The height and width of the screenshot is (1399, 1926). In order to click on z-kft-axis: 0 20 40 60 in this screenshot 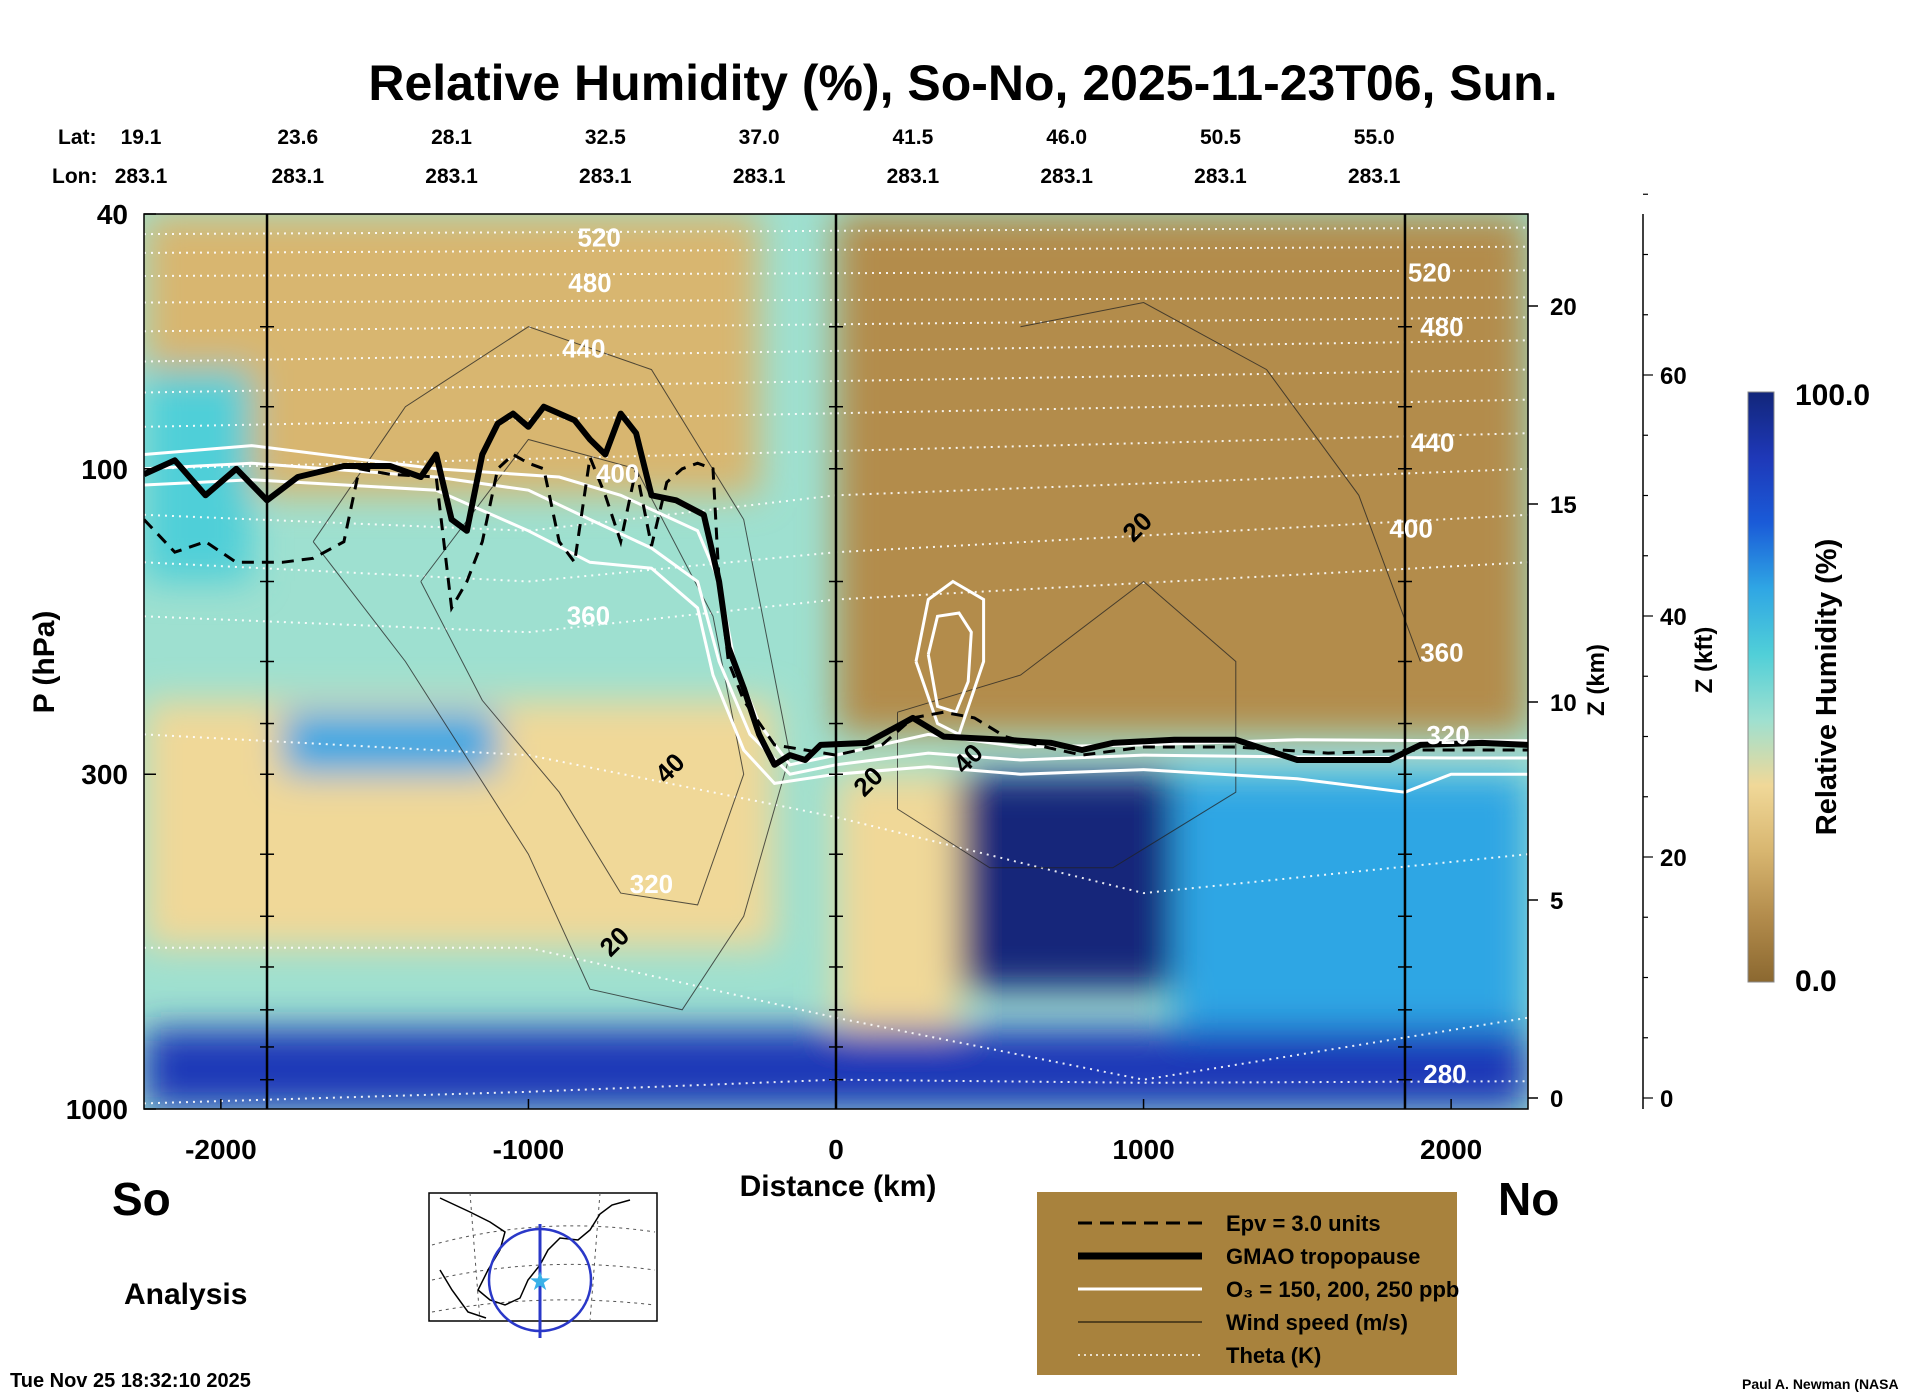, I will do `click(1664, 653)`.